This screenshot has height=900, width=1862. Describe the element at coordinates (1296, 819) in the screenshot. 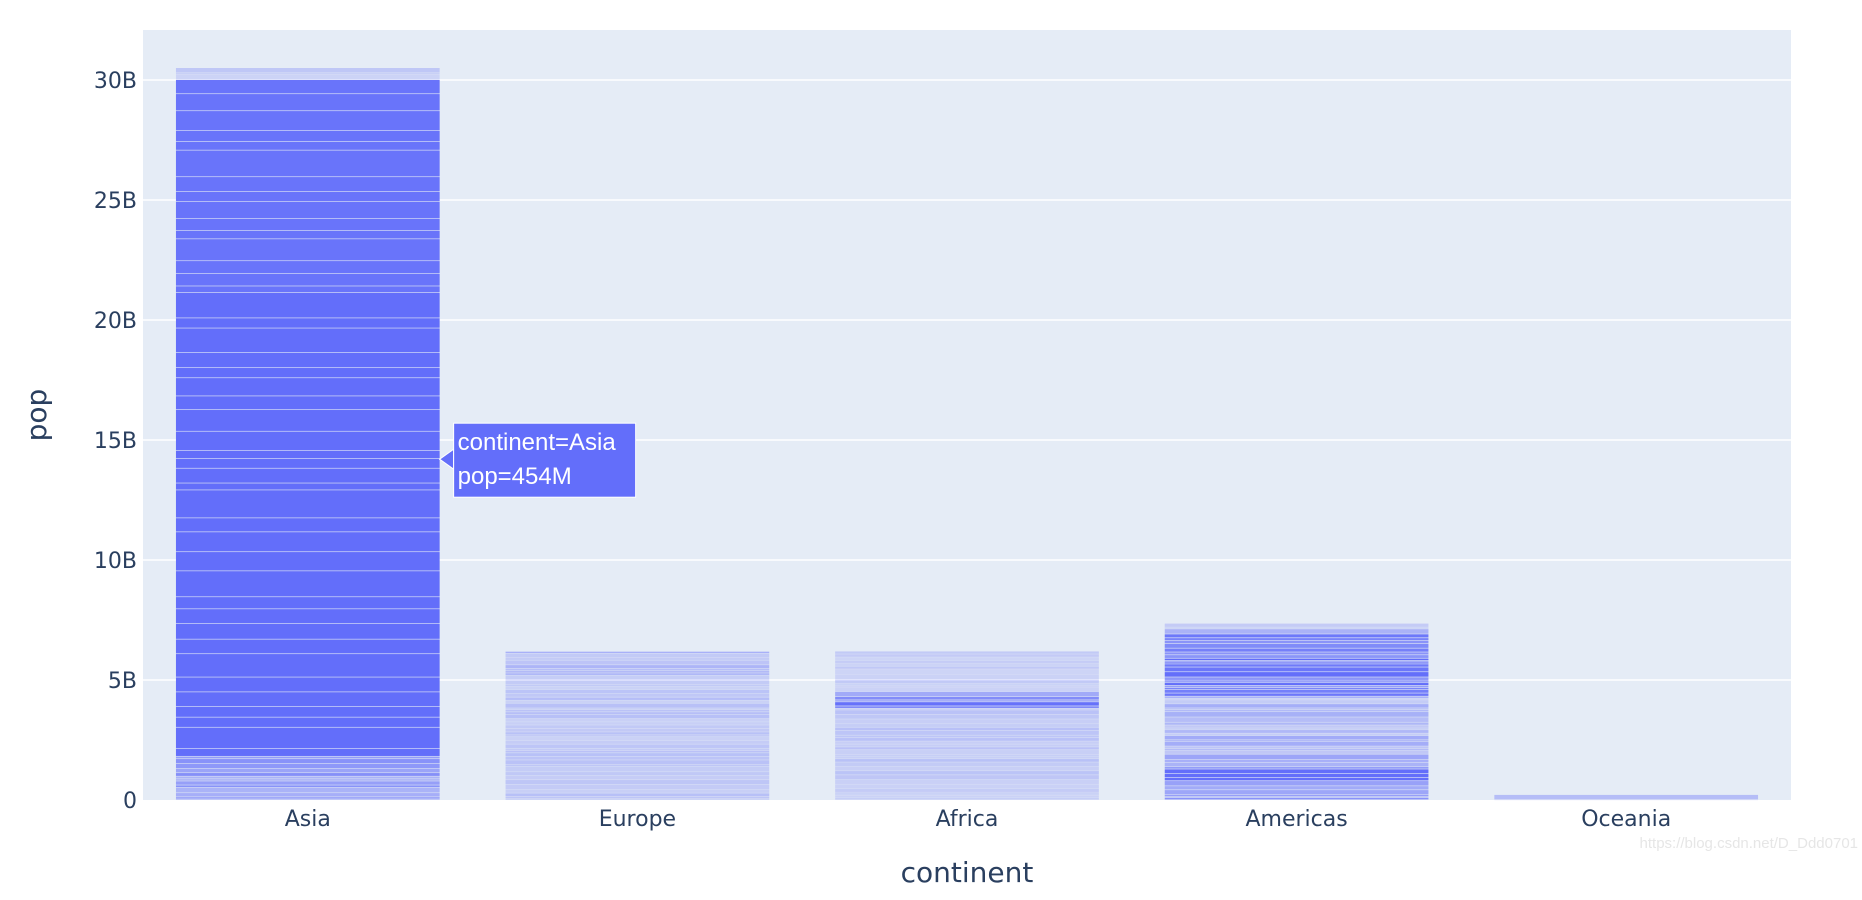

I see `x-tick-label: Americas` at that location.